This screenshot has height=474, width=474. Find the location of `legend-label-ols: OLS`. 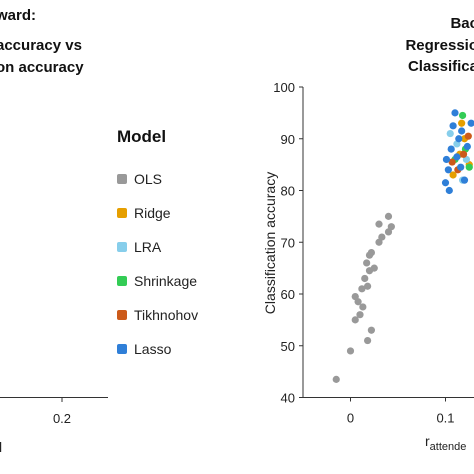

legend-label-ols: OLS is located at coordinates (148, 179).